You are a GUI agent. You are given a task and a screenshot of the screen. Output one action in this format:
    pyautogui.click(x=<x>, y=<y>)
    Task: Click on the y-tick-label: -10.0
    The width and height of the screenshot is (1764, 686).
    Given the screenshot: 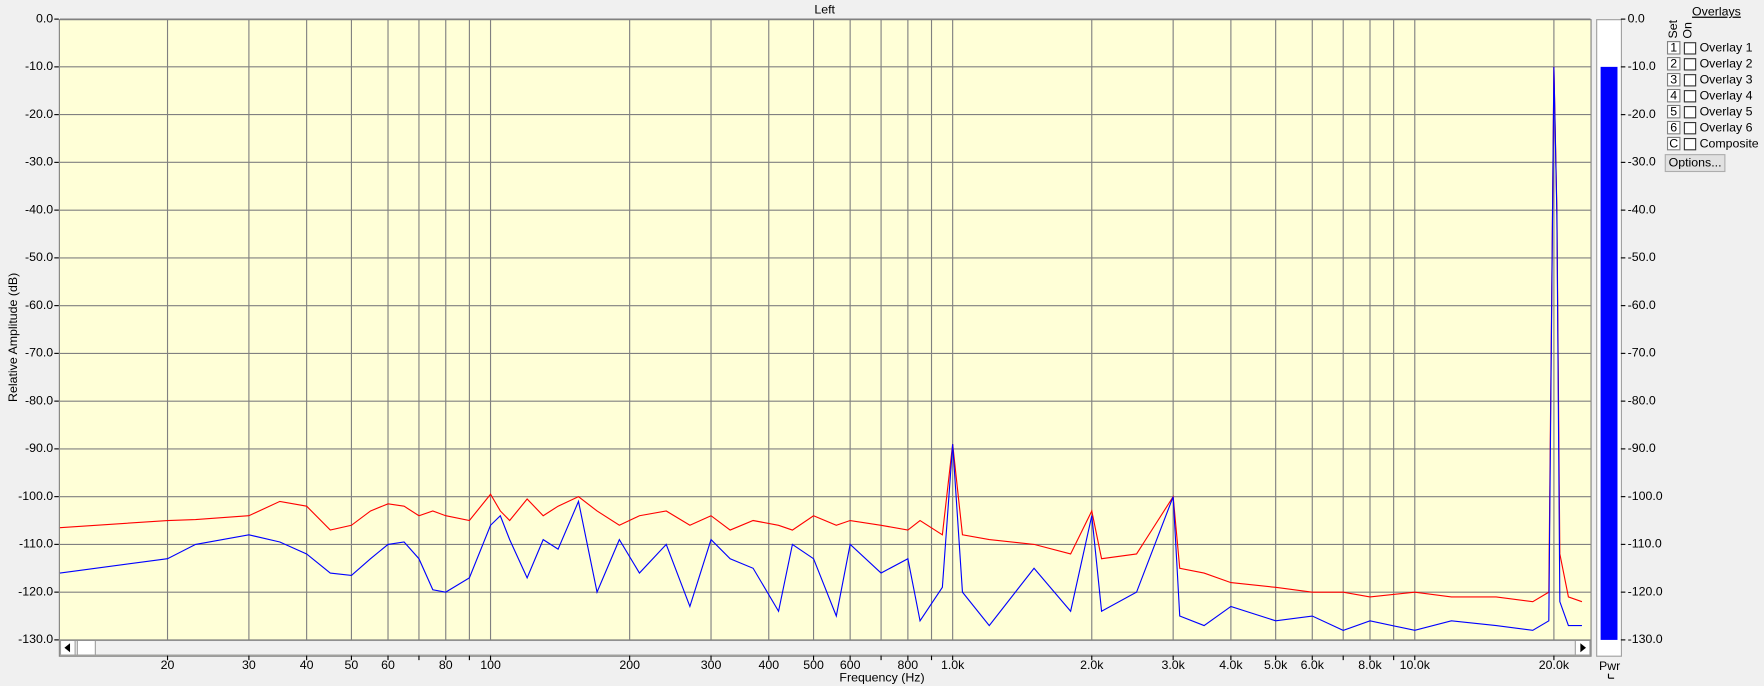 What is the action you would take?
    pyautogui.click(x=39, y=66)
    